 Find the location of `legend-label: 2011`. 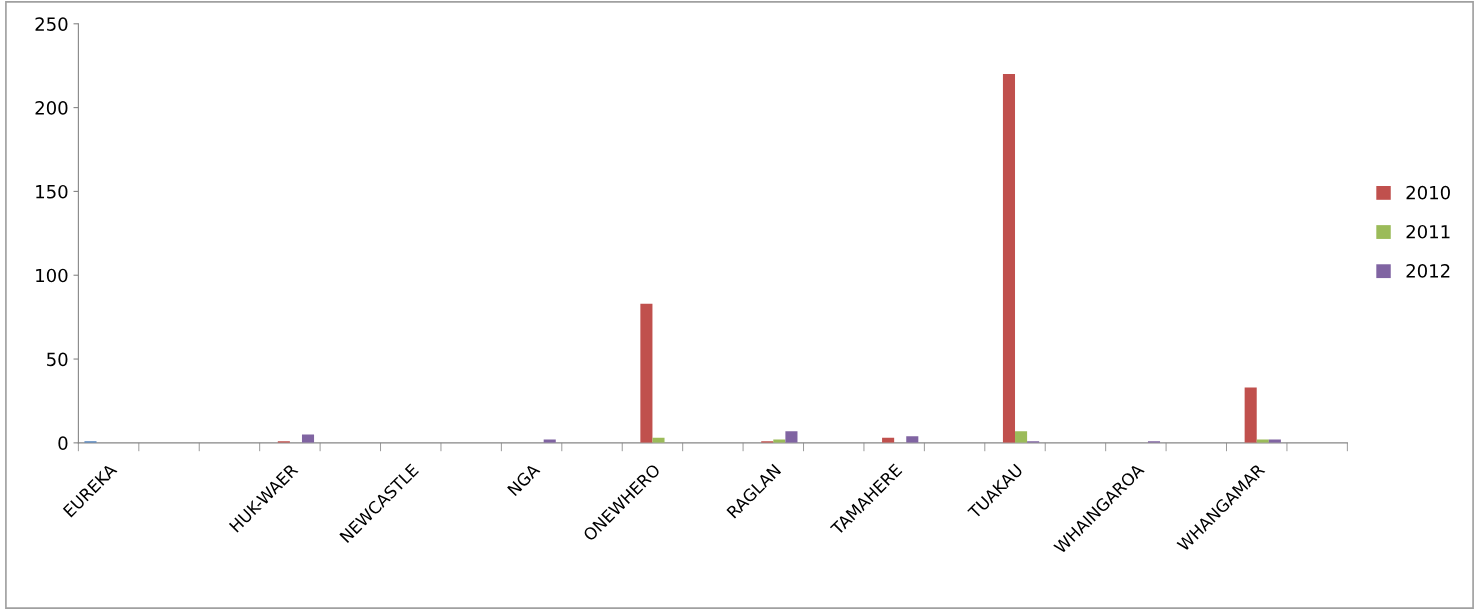

legend-label: 2011 is located at coordinates (1428, 231).